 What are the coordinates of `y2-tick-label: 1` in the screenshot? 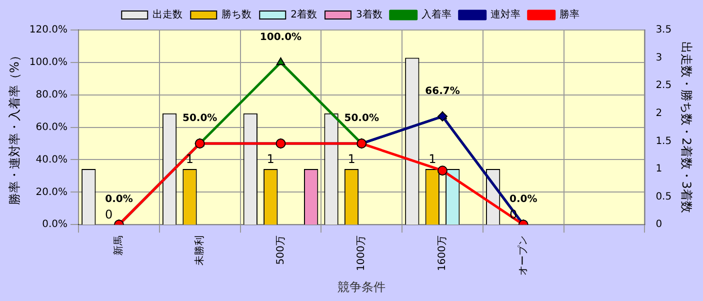 It's located at (659, 169).